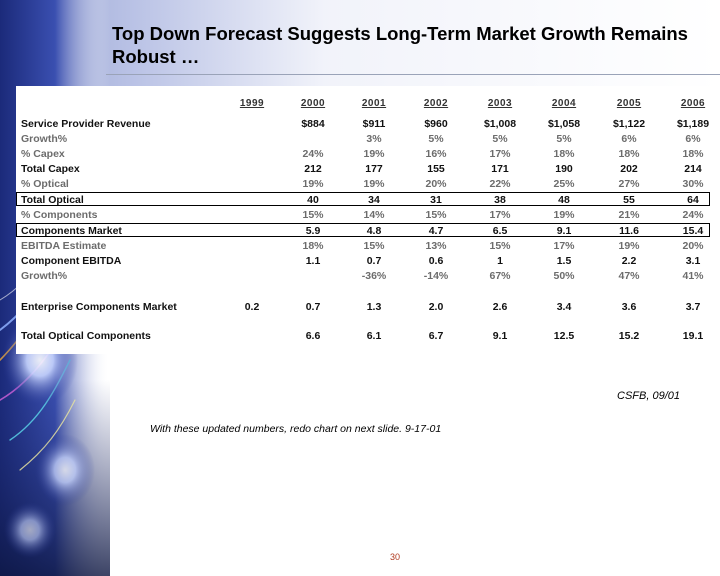  What do you see at coordinates (564, 231) in the screenshot?
I see `table-cell: 9.1` at bounding box center [564, 231].